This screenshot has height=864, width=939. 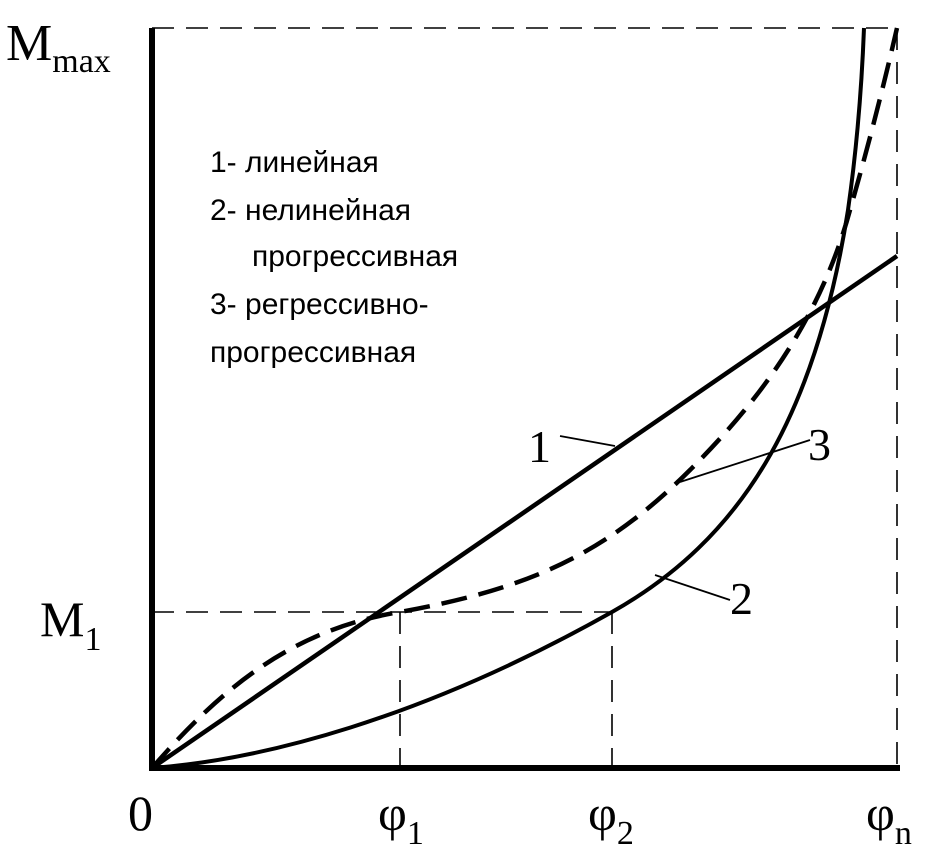 I want to click on x-tick-phin: φn, so click(x=889, y=818).